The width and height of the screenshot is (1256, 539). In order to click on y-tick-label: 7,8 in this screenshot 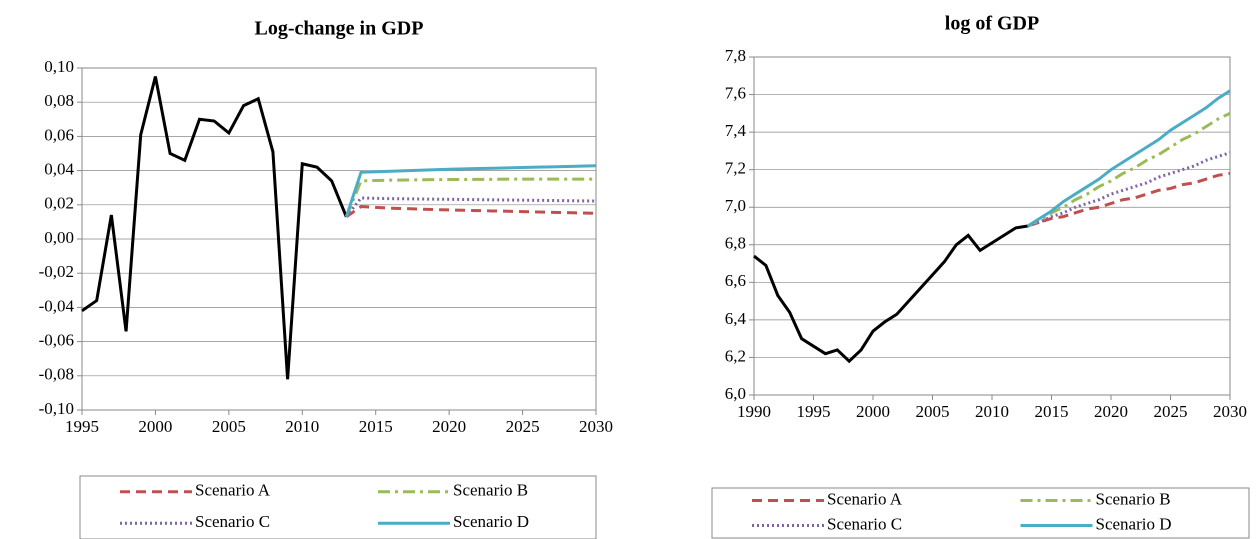, I will do `click(735, 55)`.